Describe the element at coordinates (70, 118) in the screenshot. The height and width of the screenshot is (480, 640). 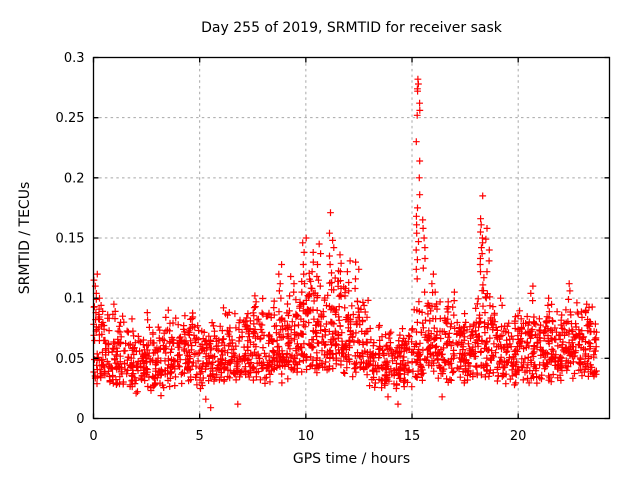
I see `svg-text: 0.25` at that location.